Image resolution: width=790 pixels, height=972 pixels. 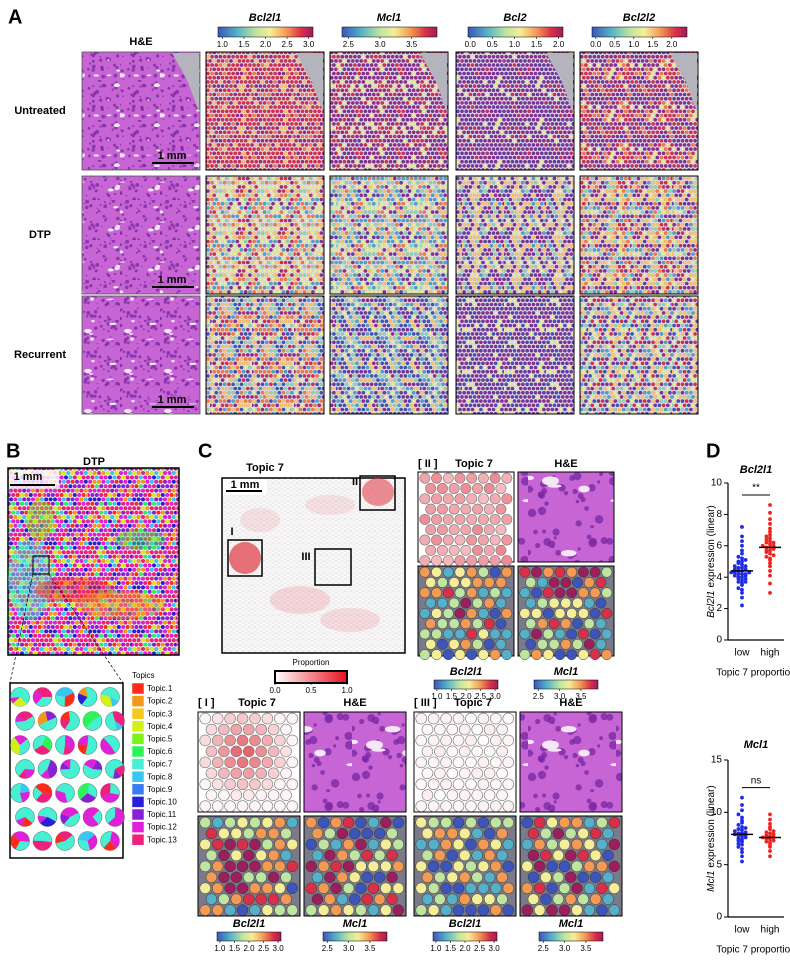 I want to click on legend-label: Topic.10, so click(x=162, y=802).